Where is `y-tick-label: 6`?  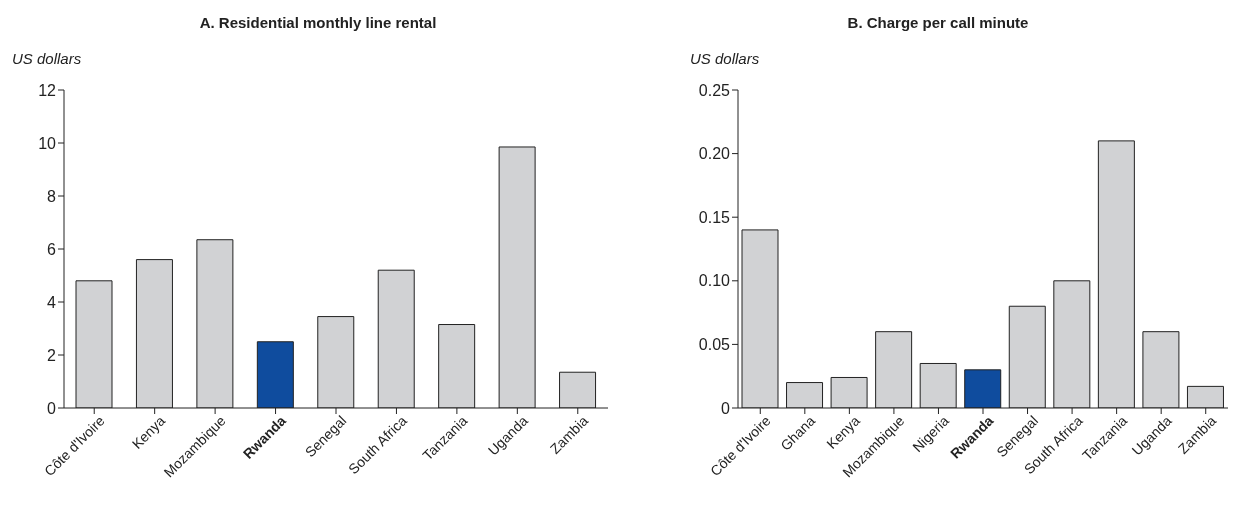 y-tick-label: 6 is located at coordinates (52, 249).